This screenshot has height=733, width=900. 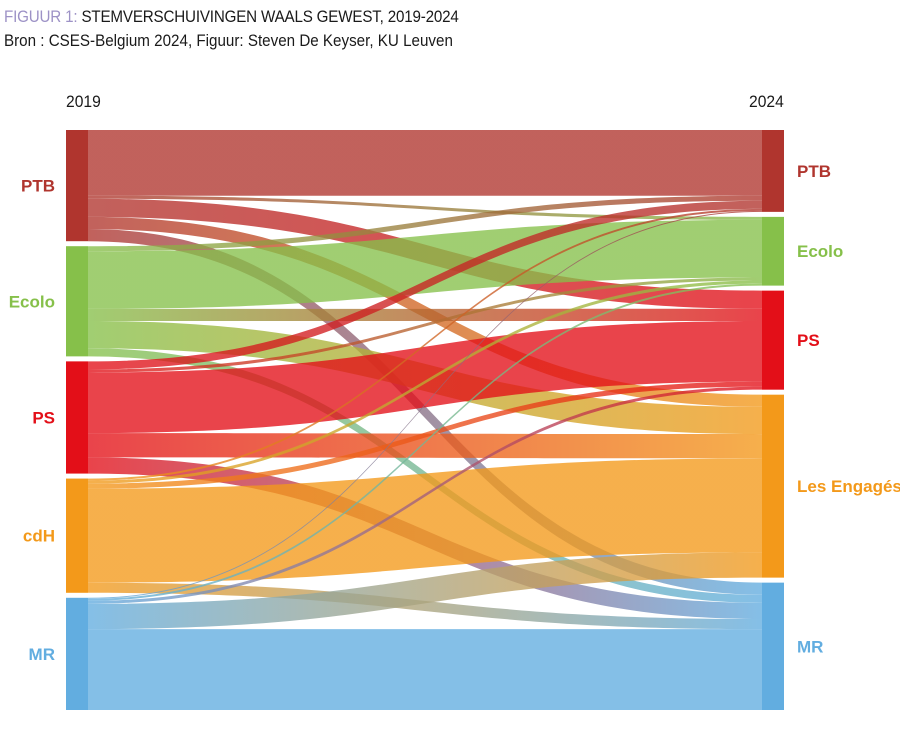 I want to click on link-ptb-to-ecolo, so click(x=425, y=207).